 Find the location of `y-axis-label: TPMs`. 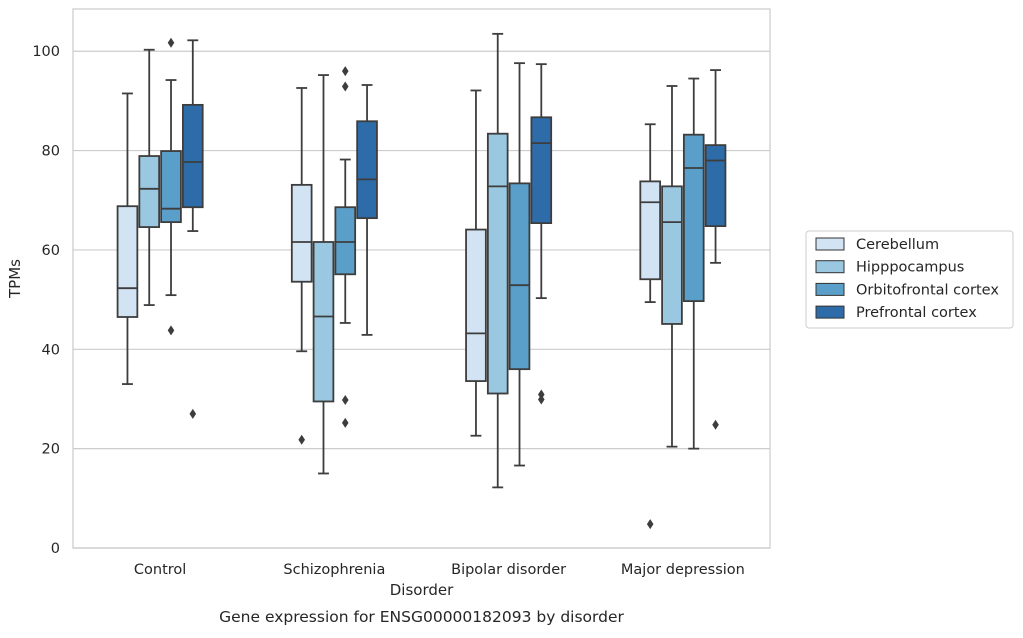

y-axis-label: TPMs is located at coordinates (15, 279).